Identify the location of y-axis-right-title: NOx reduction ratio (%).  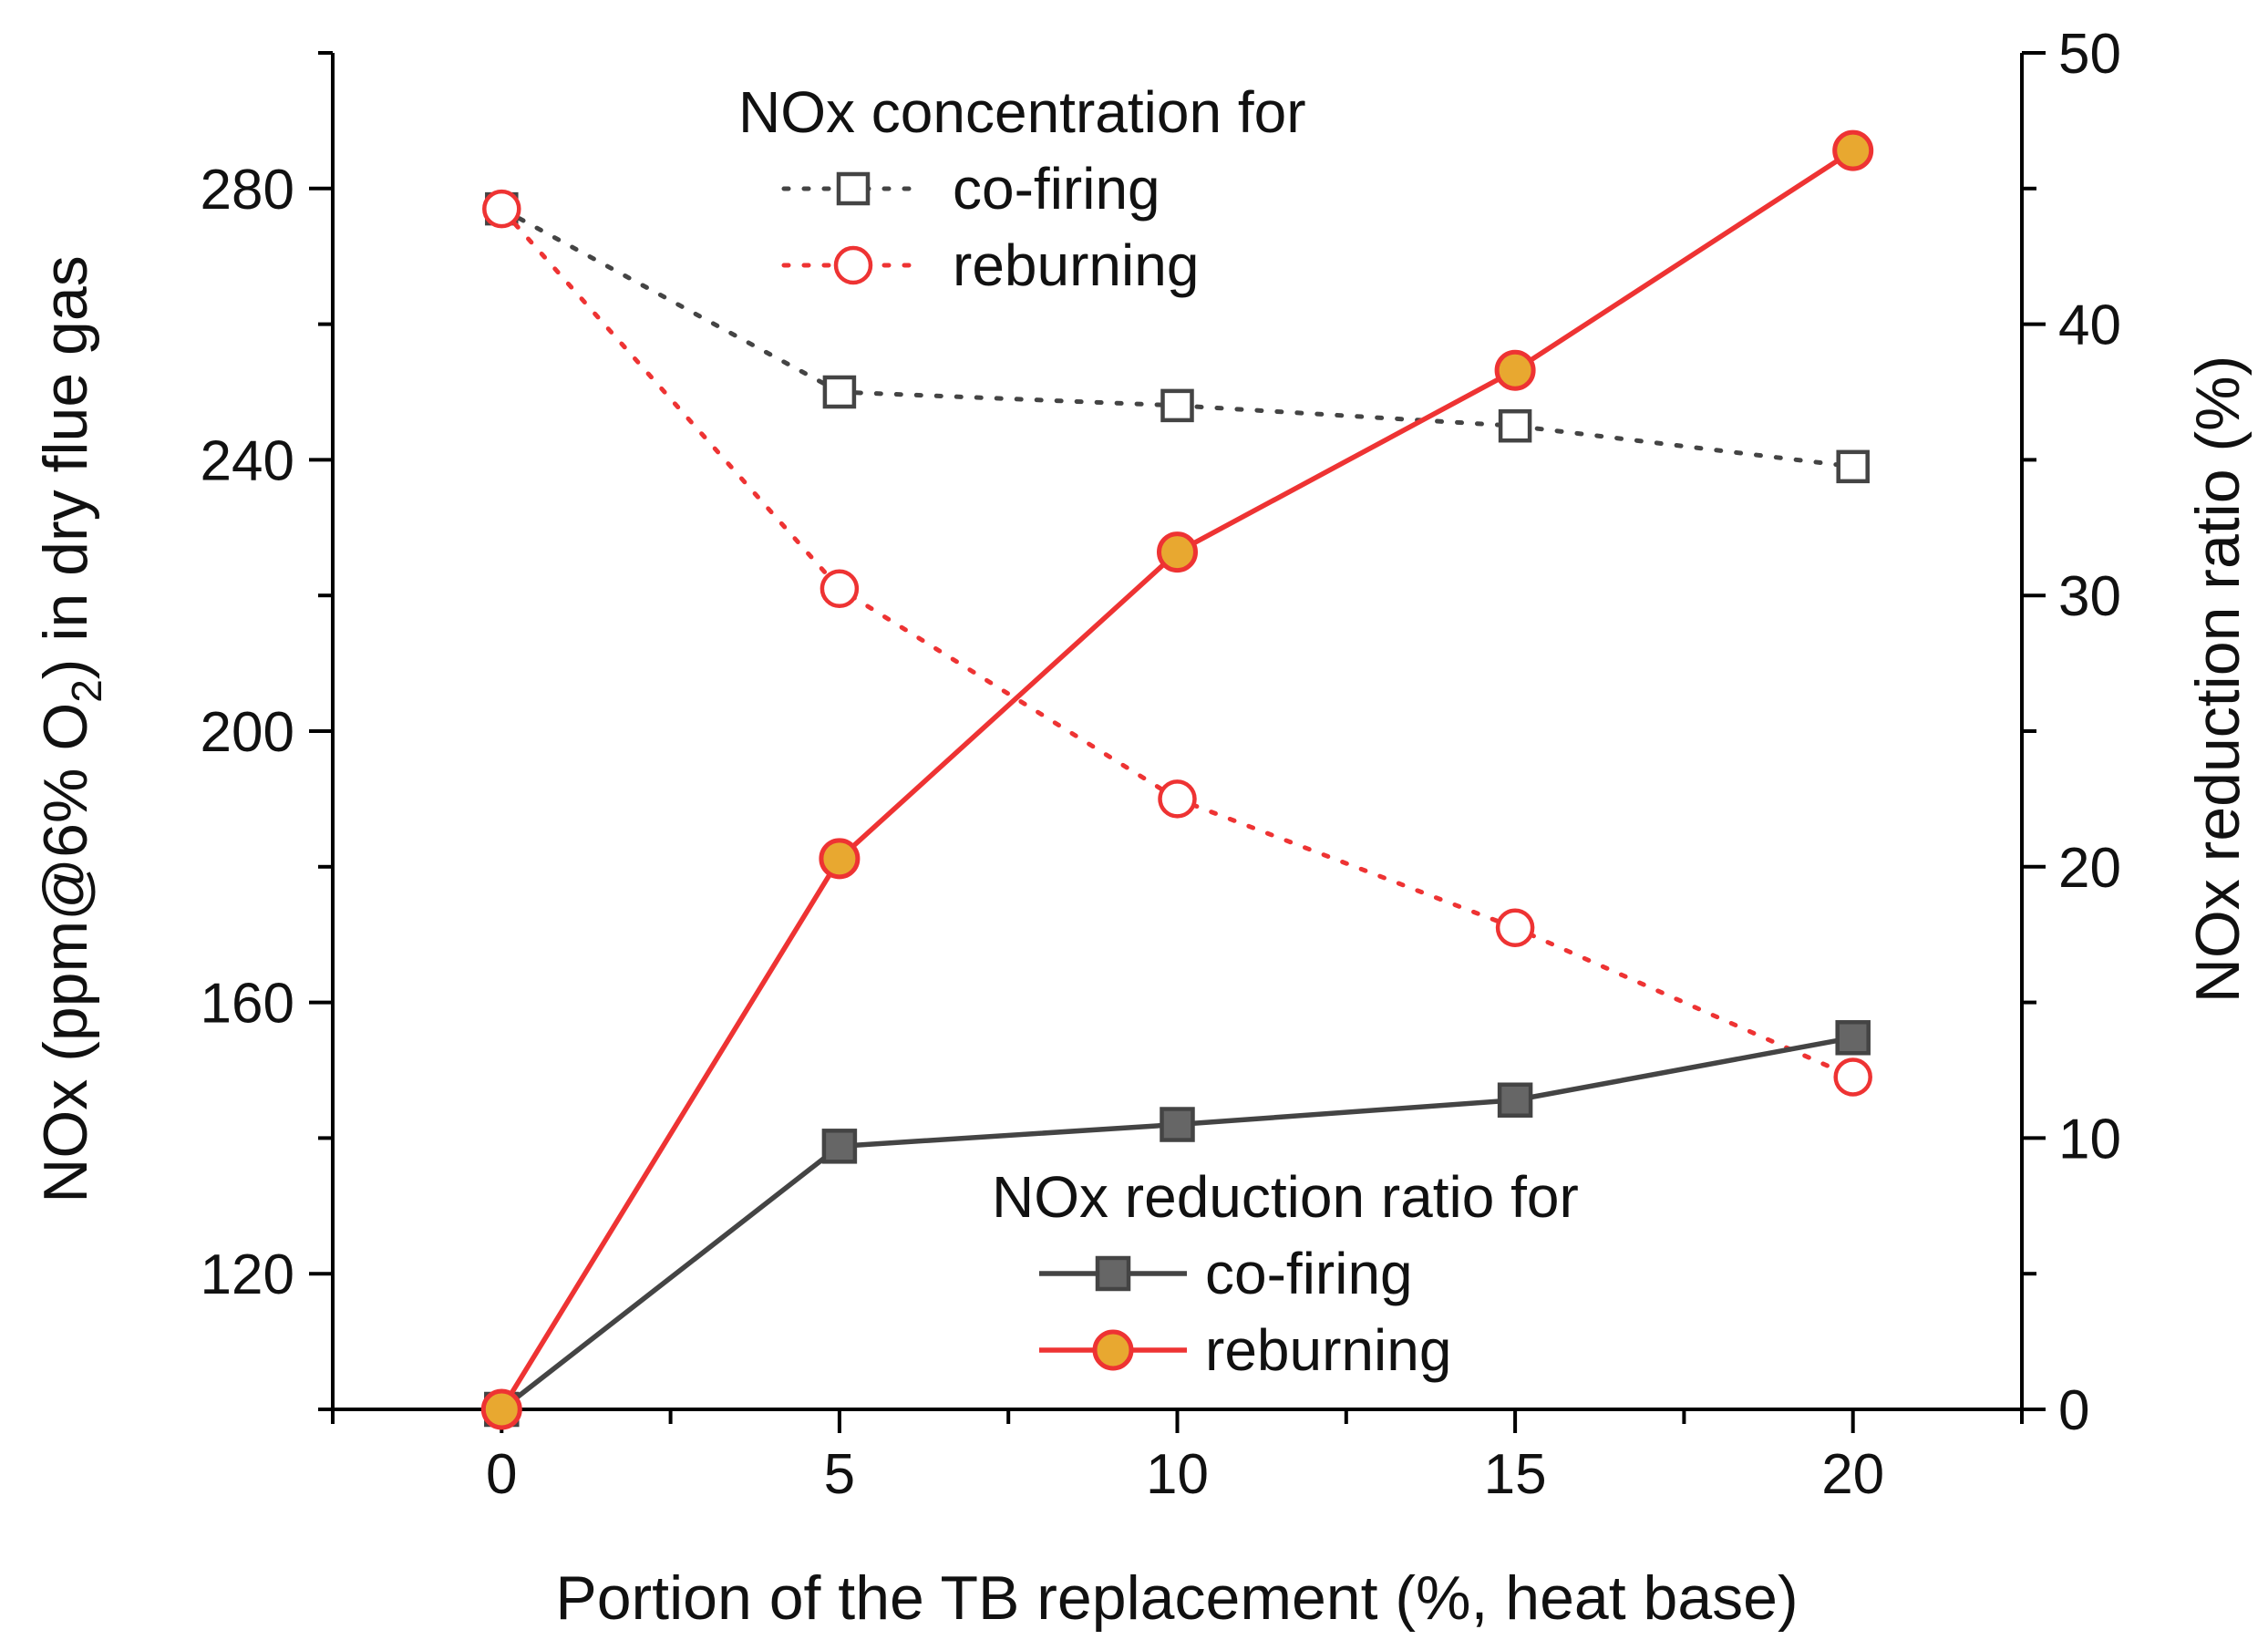
(2218, 679).